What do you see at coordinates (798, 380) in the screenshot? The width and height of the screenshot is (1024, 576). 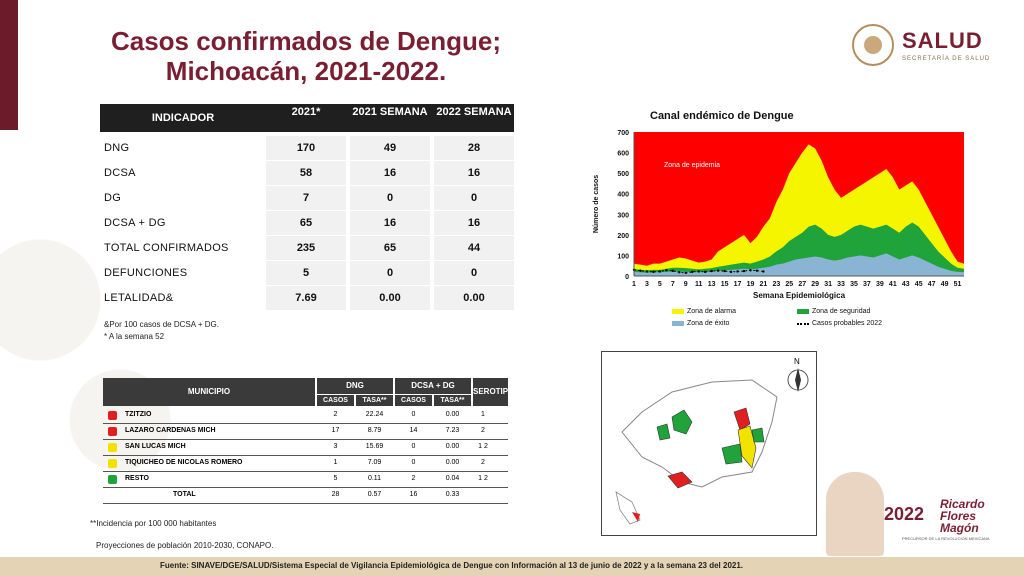 I see `compass-needle-icon` at bounding box center [798, 380].